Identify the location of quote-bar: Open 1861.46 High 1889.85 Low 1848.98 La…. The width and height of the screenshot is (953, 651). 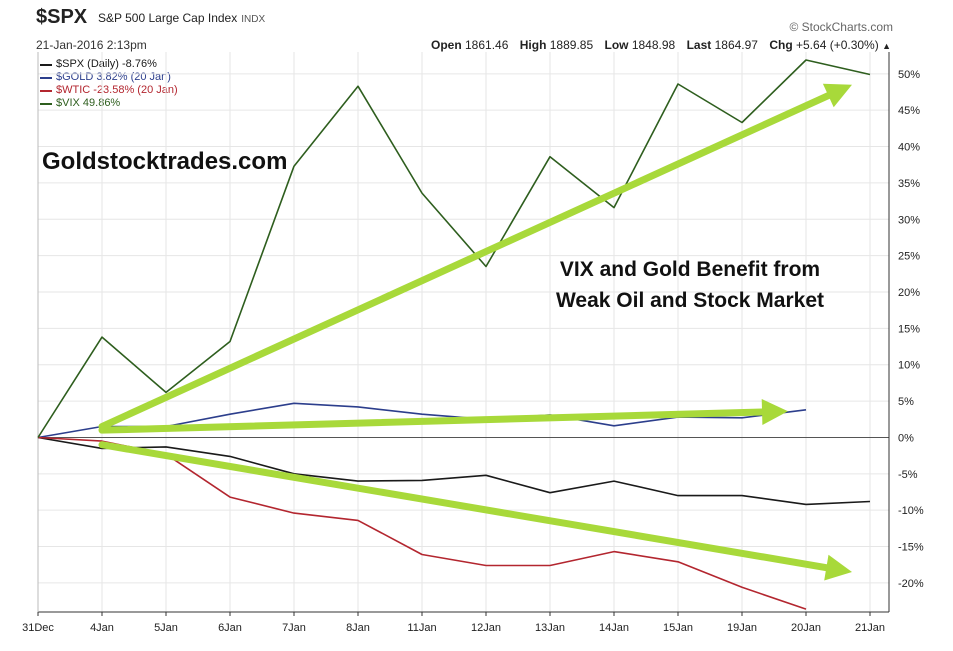
(661, 45).